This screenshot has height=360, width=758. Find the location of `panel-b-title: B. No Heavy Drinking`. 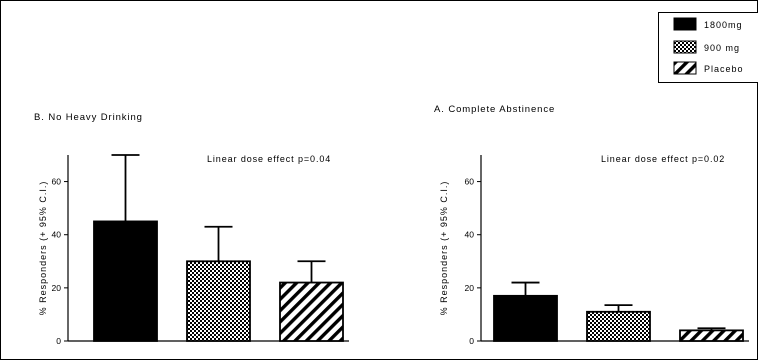

panel-b-title: B. No Heavy Drinking is located at coordinates (88, 117).